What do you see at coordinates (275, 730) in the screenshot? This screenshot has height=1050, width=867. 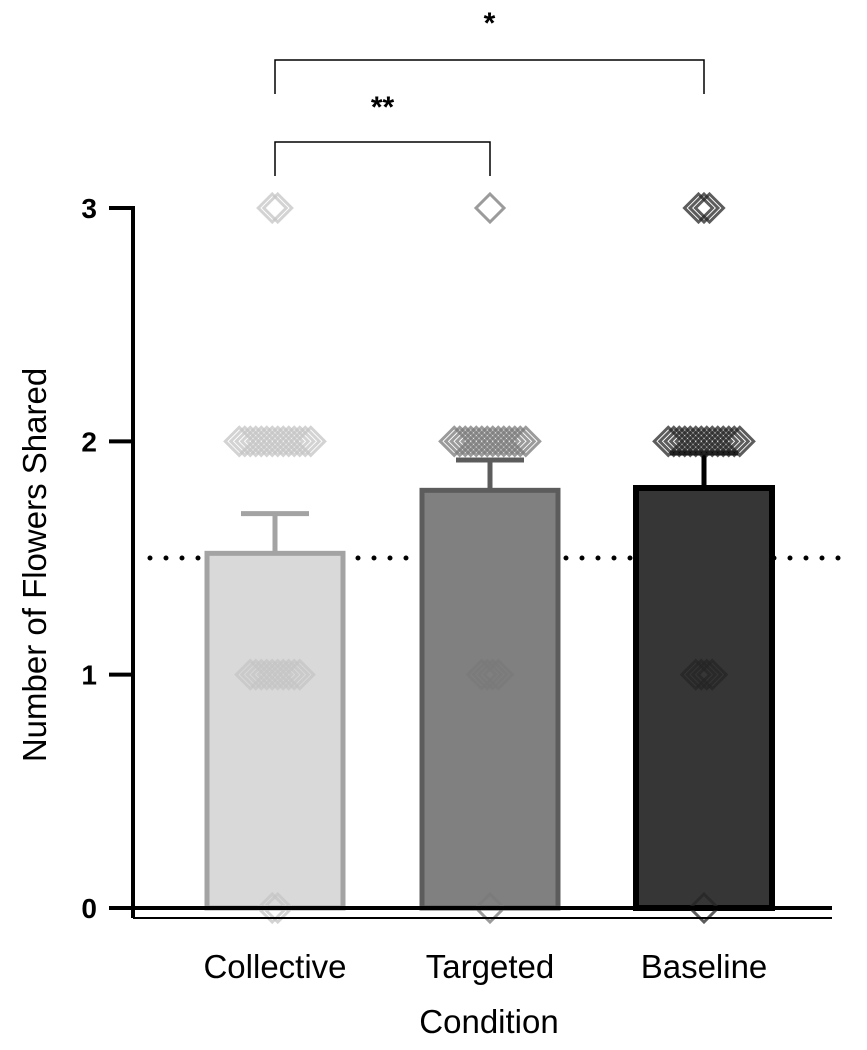 I see `bar-collective` at bounding box center [275, 730].